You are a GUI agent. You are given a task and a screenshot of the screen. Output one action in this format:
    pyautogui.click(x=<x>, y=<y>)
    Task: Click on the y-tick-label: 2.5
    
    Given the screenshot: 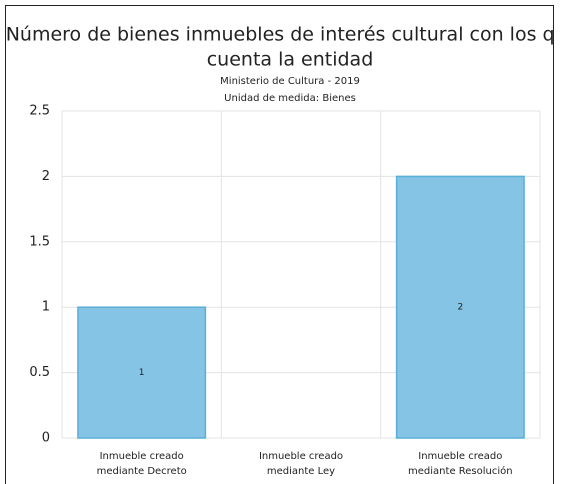 What is the action you would take?
    pyautogui.click(x=39, y=111)
    